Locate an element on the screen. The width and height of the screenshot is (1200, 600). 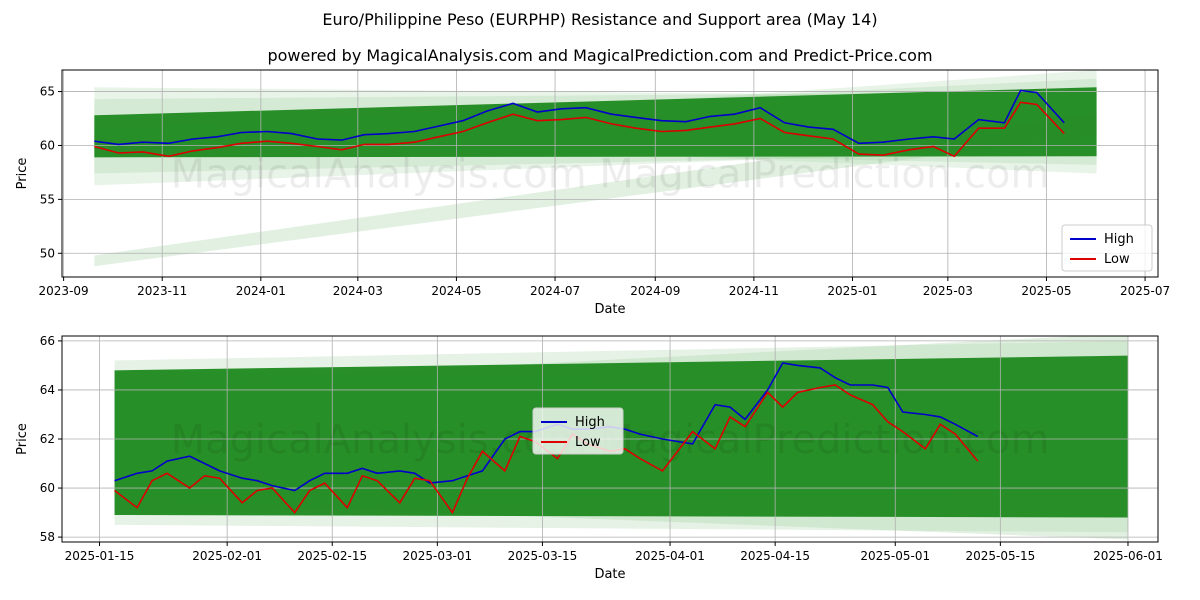
series-line-low is located at coordinates (579, 129).